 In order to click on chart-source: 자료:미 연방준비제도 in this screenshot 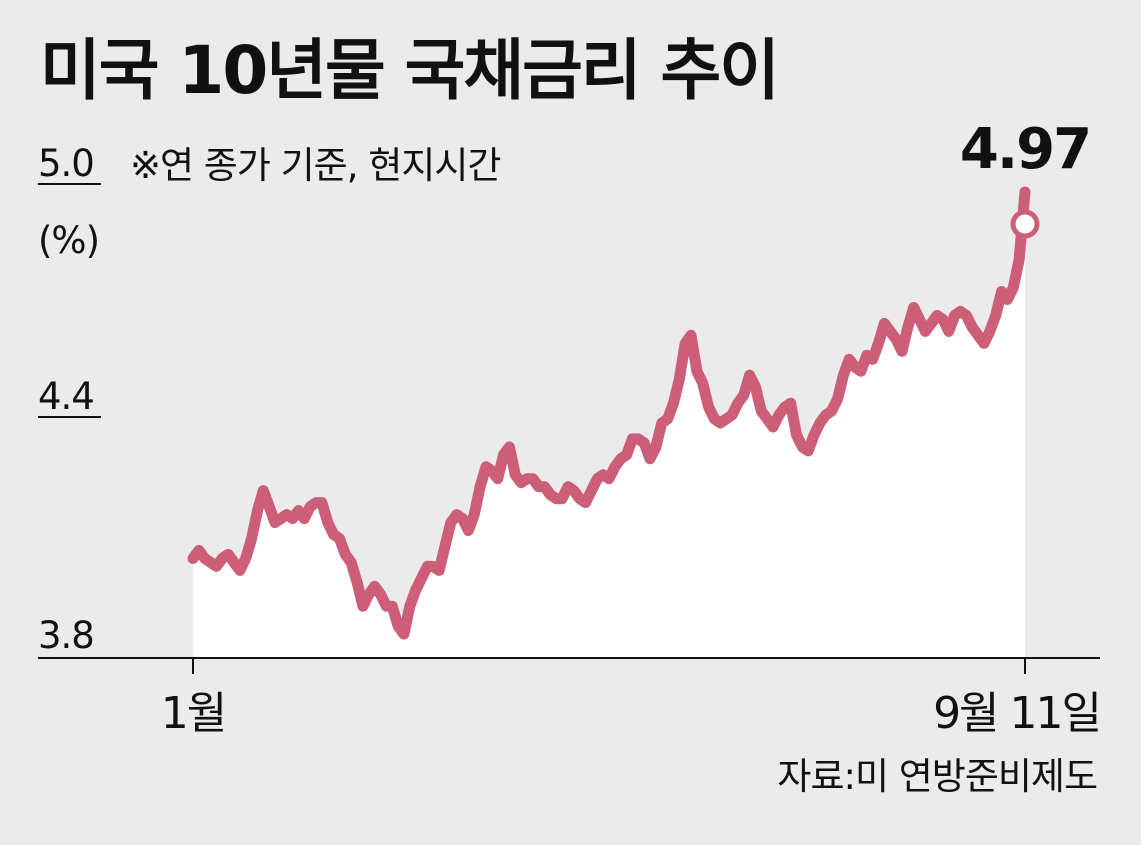, I will do `click(937, 776)`.